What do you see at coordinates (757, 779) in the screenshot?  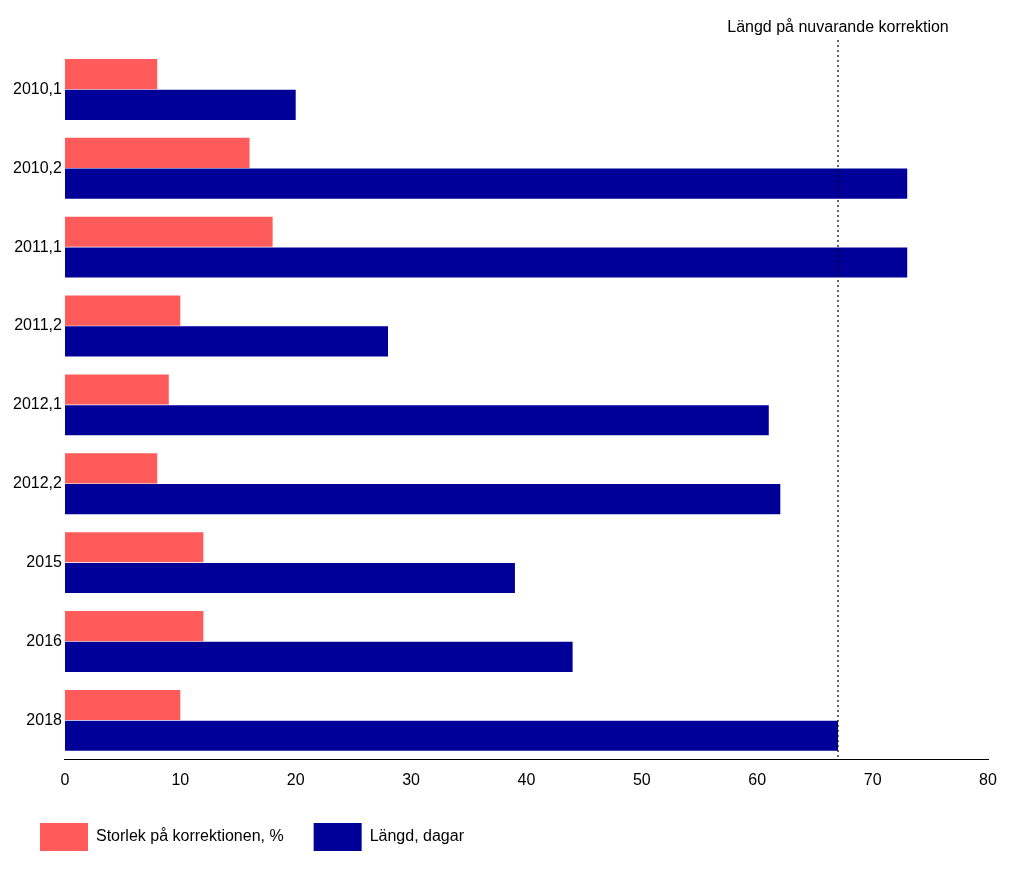 I see `x-tick-label: 60` at bounding box center [757, 779].